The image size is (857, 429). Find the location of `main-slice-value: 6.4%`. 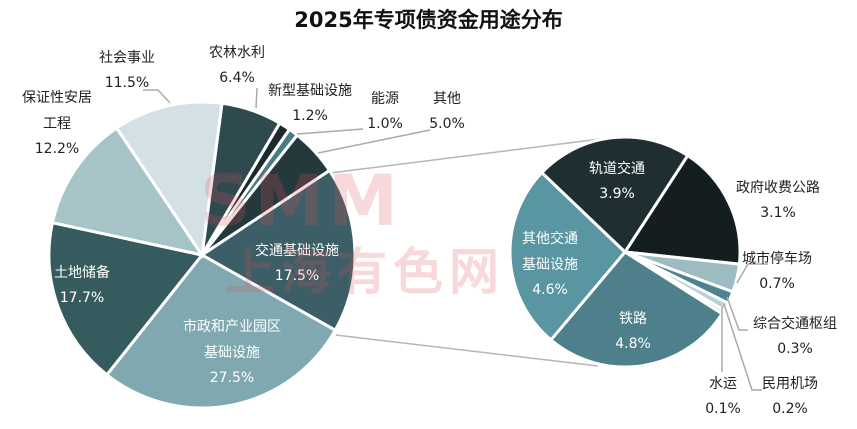

main-slice-value: 6.4% is located at coordinates (237, 78).